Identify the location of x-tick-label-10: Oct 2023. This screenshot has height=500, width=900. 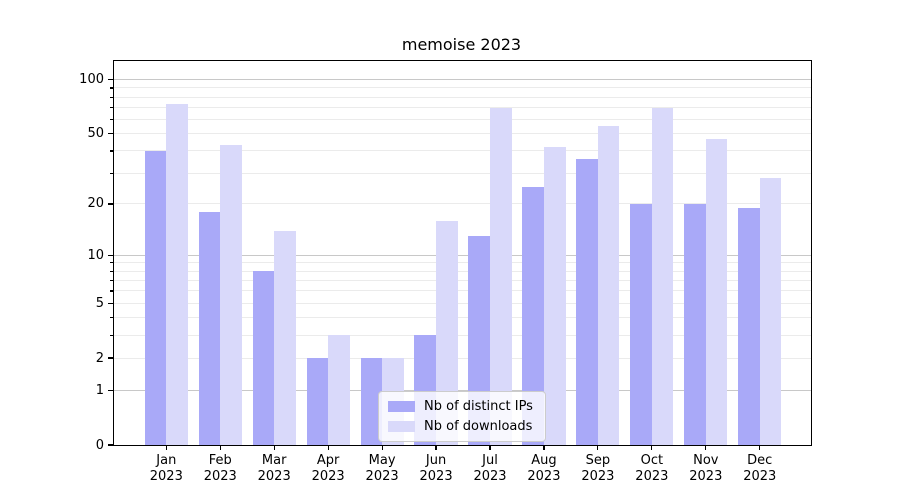
(652, 468).